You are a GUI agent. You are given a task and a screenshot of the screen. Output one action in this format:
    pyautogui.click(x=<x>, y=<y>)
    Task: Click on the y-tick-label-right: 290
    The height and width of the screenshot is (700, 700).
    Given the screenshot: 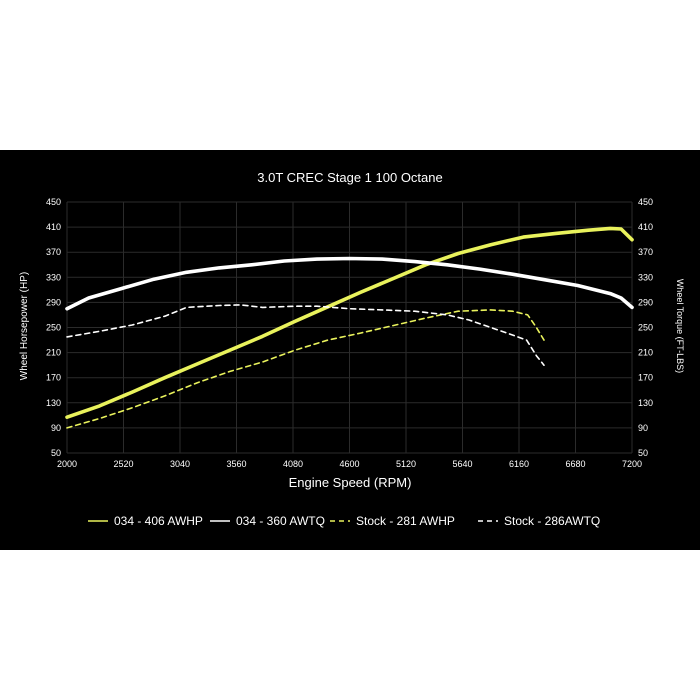 What is the action you would take?
    pyautogui.click(x=645, y=302)
    